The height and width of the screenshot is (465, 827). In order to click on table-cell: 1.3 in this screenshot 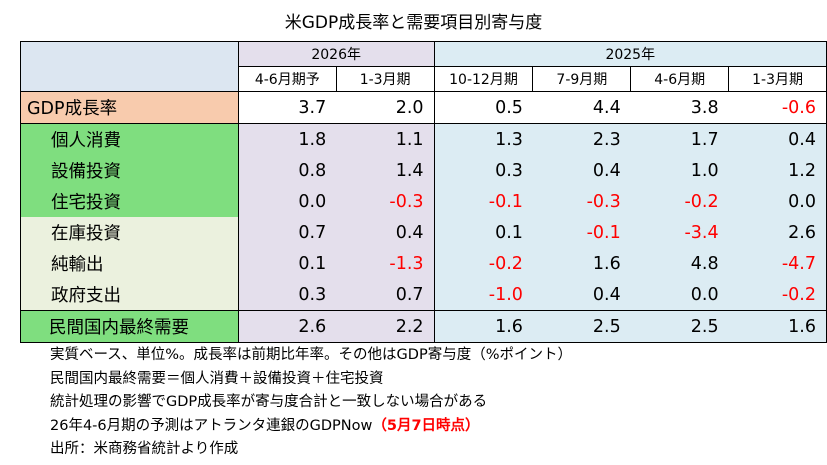, I will do `click(483, 139)`.